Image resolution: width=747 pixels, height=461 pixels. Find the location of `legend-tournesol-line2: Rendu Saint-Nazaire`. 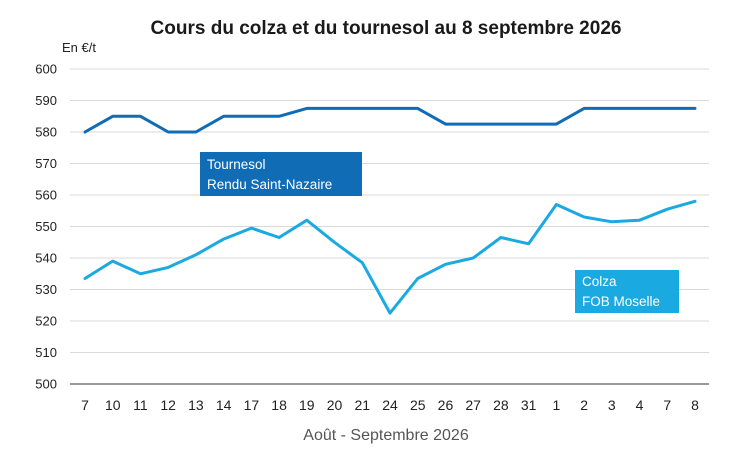

legend-tournesol-line2: Rendu Saint-Nazaire is located at coordinates (269, 184).